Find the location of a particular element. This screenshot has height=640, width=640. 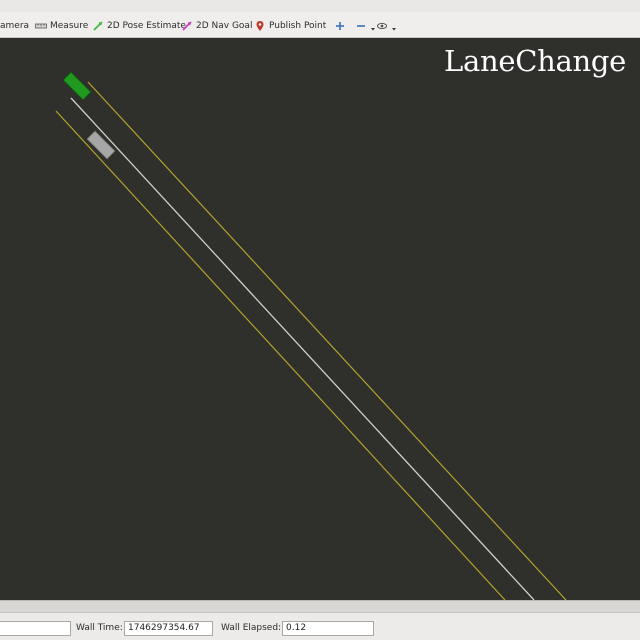

panel-splitter is located at coordinates (320, 606).